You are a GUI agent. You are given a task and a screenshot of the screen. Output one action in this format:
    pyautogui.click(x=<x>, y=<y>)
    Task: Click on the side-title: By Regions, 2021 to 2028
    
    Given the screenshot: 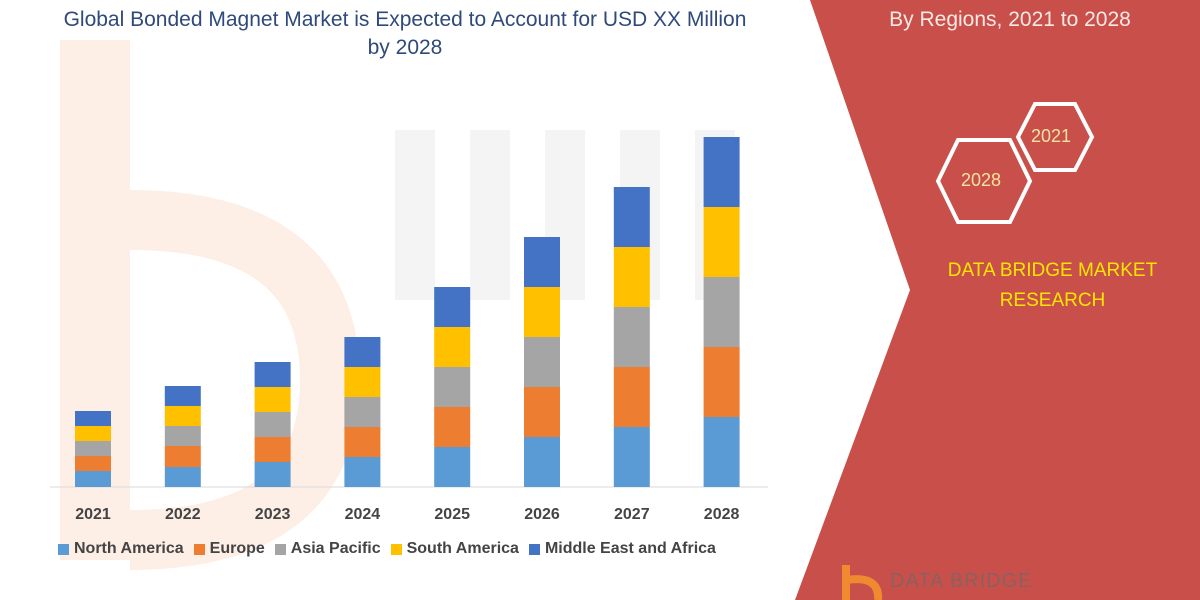 What is the action you would take?
    pyautogui.click(x=1010, y=19)
    